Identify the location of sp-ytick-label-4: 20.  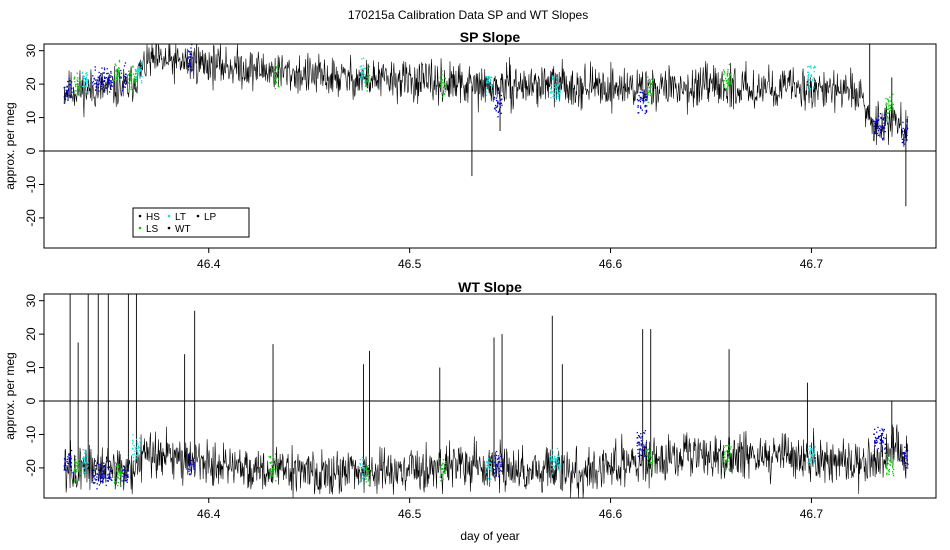
(31, 84).